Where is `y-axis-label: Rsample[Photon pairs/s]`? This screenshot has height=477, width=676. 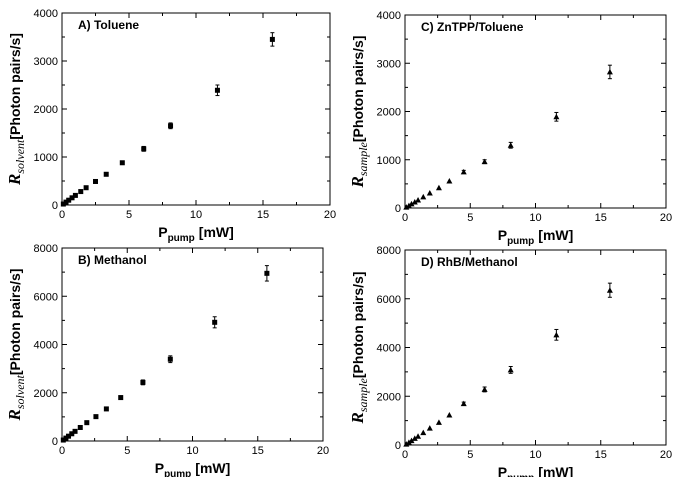 y-axis-label: Rsample[Photon pairs/s] is located at coordinates (359, 348).